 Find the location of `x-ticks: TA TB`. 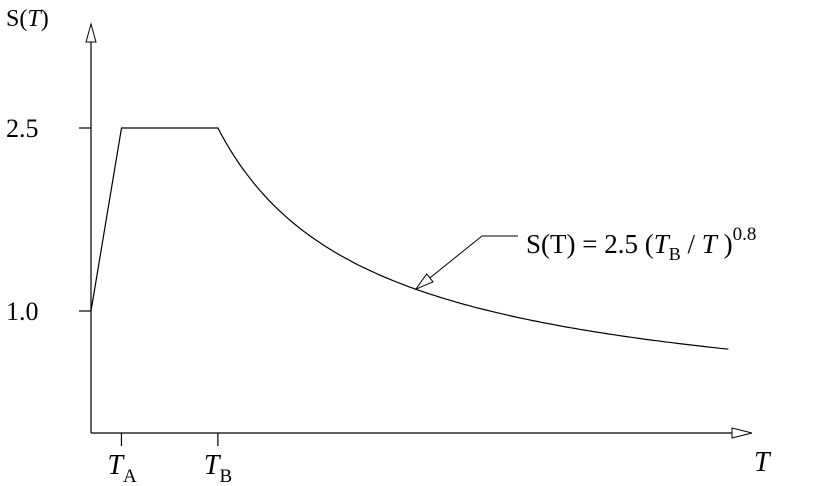

x-ticks: TA TB is located at coordinates (169, 459).